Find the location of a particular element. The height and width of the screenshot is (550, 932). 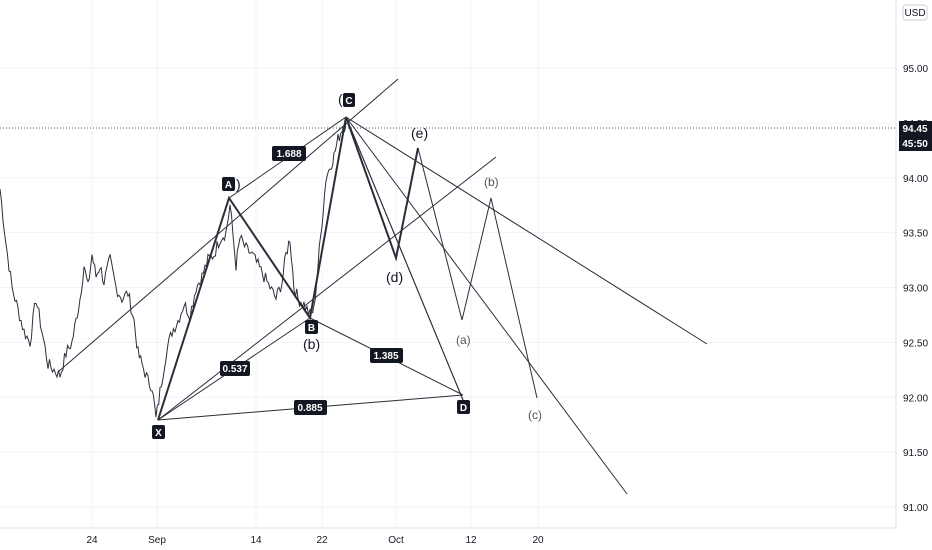

ratio-badge-3: 1.385 is located at coordinates (386, 355).